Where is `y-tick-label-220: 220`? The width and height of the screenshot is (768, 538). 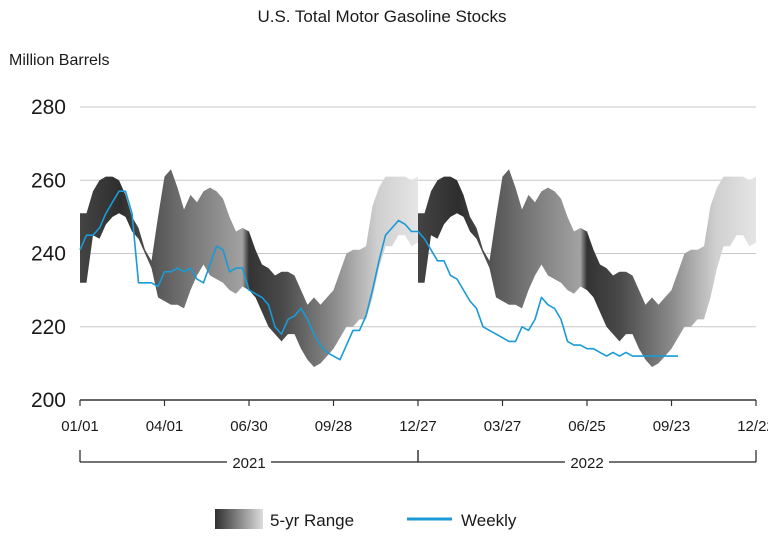
y-tick-label-220: 220 is located at coordinates (48, 327).